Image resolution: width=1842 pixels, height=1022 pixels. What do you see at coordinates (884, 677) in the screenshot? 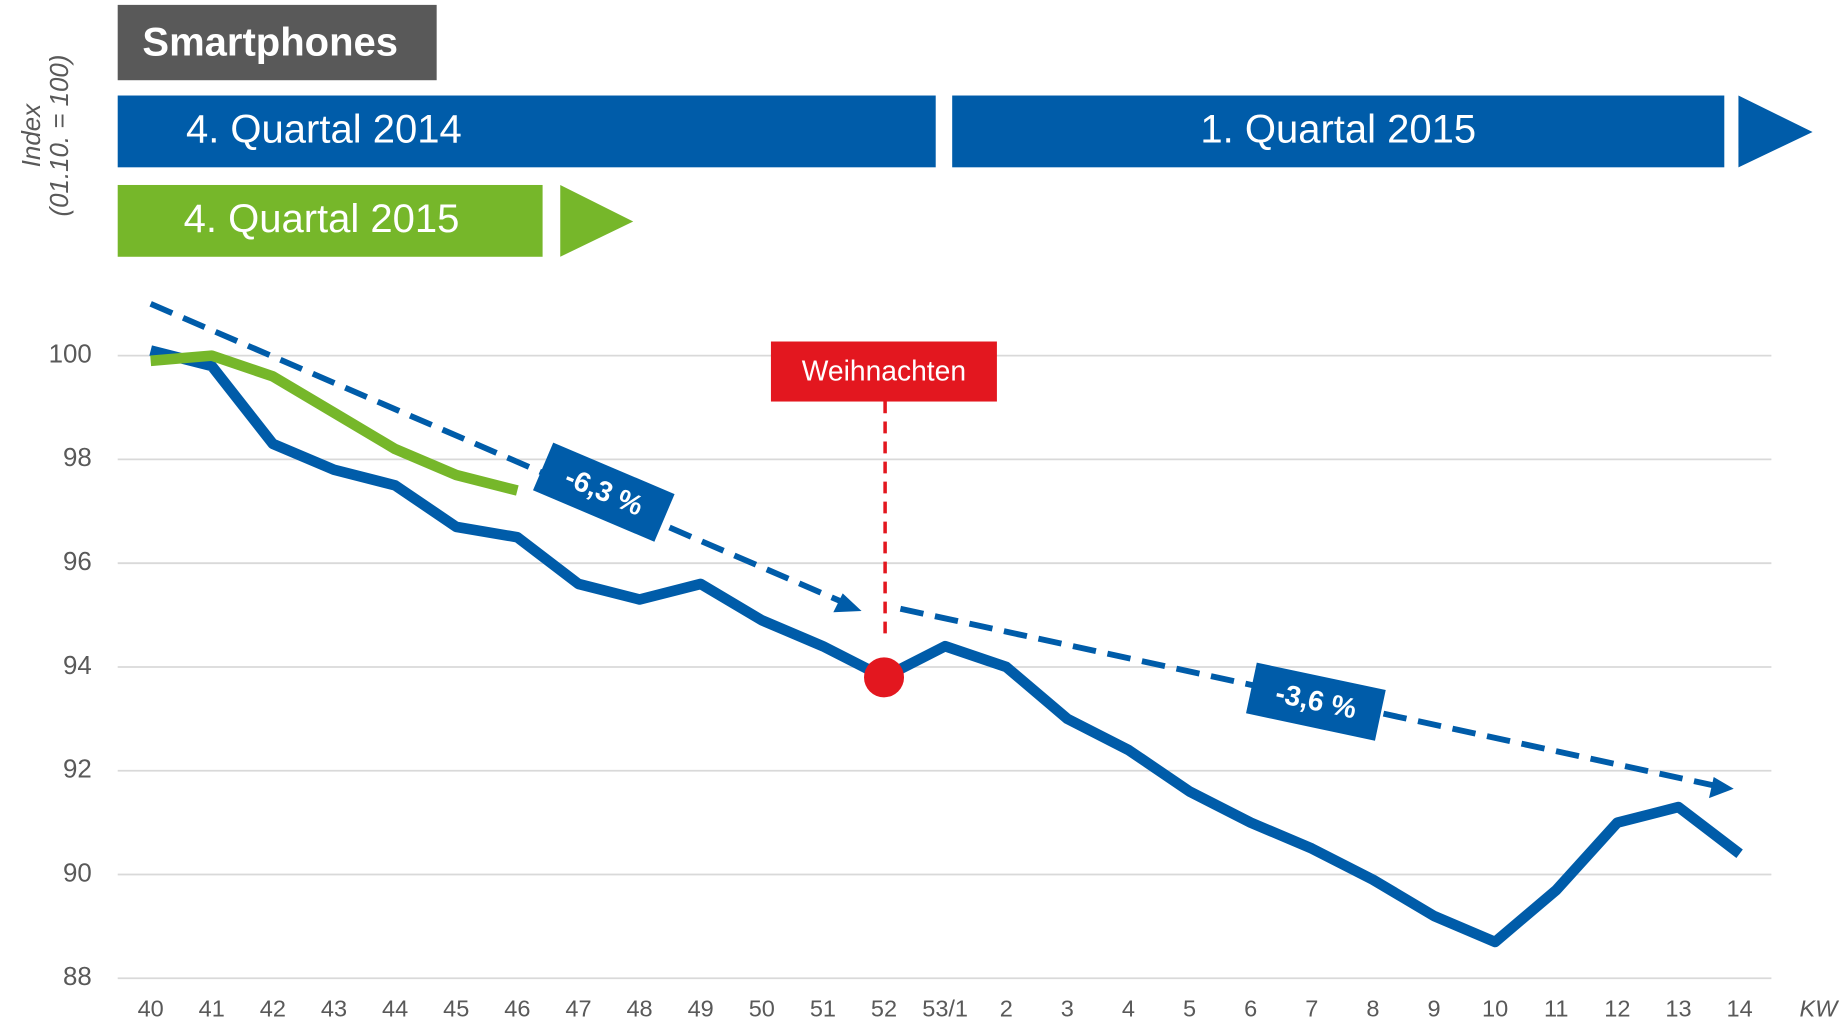
I see `event-point` at bounding box center [884, 677].